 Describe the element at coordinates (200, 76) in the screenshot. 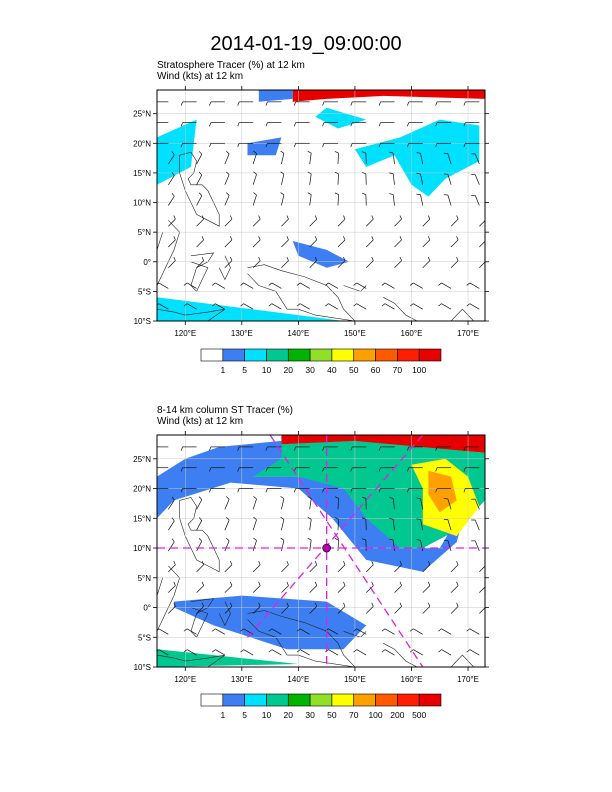

I see `panel1-subtitle-wind: Wind (kts) at 12 km` at that location.